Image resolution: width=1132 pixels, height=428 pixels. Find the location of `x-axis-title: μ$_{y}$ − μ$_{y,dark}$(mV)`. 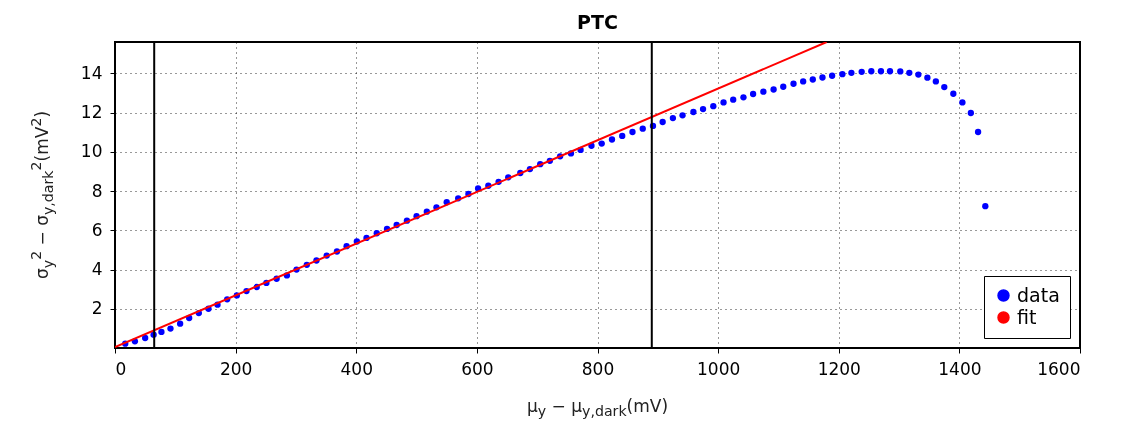

x-axis-title: μ$_{y}$ − μ$_{y,dark}$(mV) is located at coordinates (597, 408).